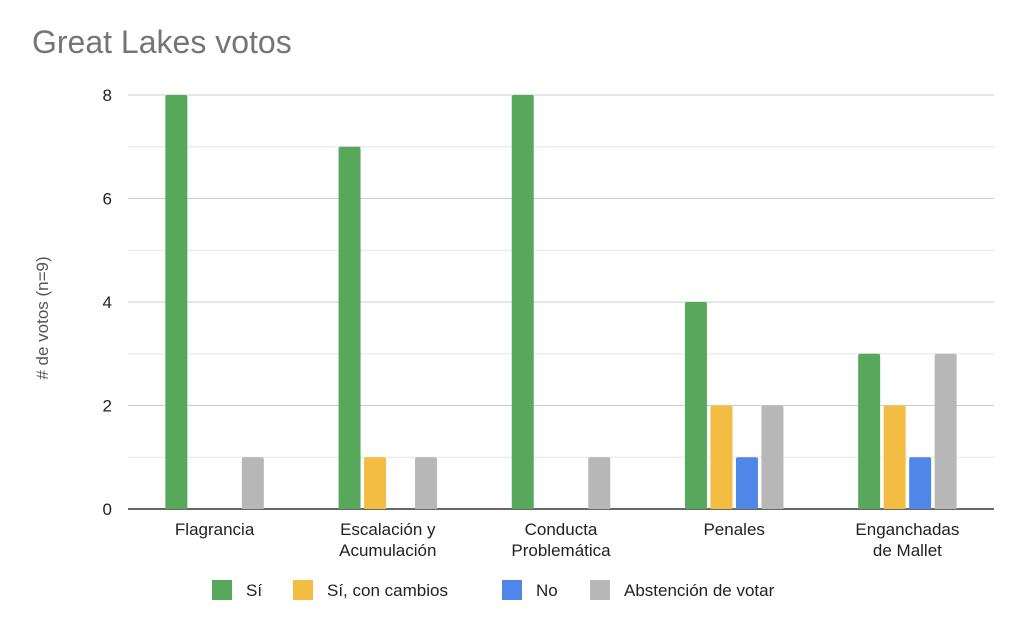  I want to click on legend: Sí Sí, con cambios No Abstención de votar, so click(493, 590).